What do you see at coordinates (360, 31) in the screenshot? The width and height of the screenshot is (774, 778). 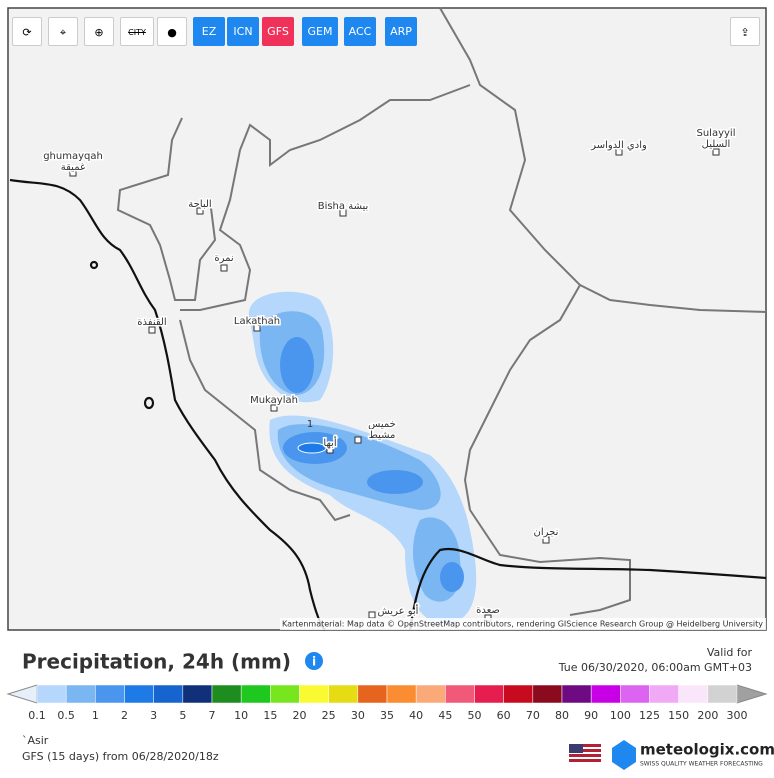 I see `model-button: ACC` at bounding box center [360, 31].